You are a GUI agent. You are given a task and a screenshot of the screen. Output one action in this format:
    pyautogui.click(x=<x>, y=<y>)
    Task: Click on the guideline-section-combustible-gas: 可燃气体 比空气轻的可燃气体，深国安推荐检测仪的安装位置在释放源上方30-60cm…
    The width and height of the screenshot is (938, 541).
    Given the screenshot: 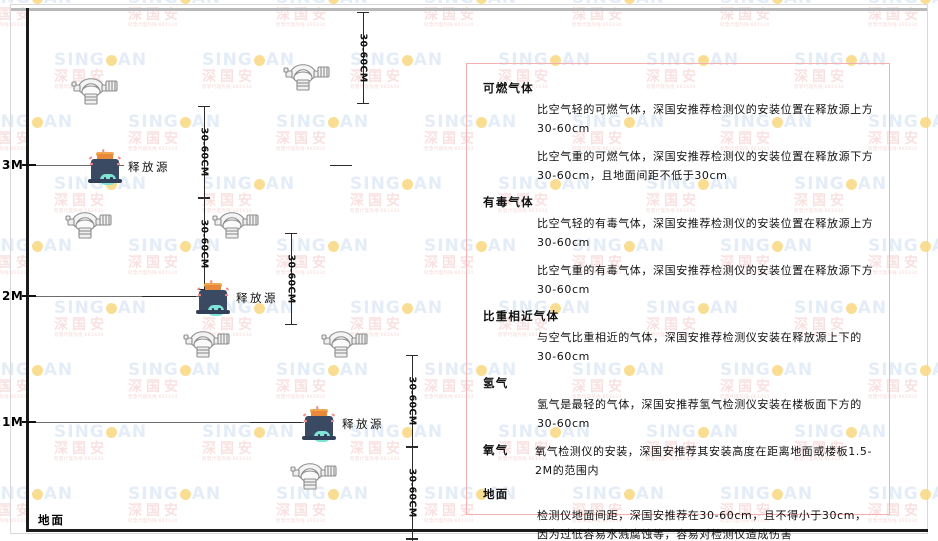 What is the action you would take?
    pyautogui.click(x=679, y=132)
    